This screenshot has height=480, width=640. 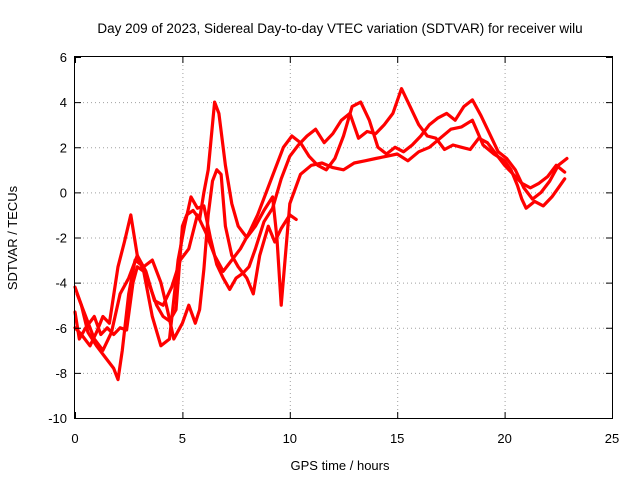 What do you see at coordinates (63, 102) in the screenshot?
I see `y-tick-label: 4` at bounding box center [63, 102].